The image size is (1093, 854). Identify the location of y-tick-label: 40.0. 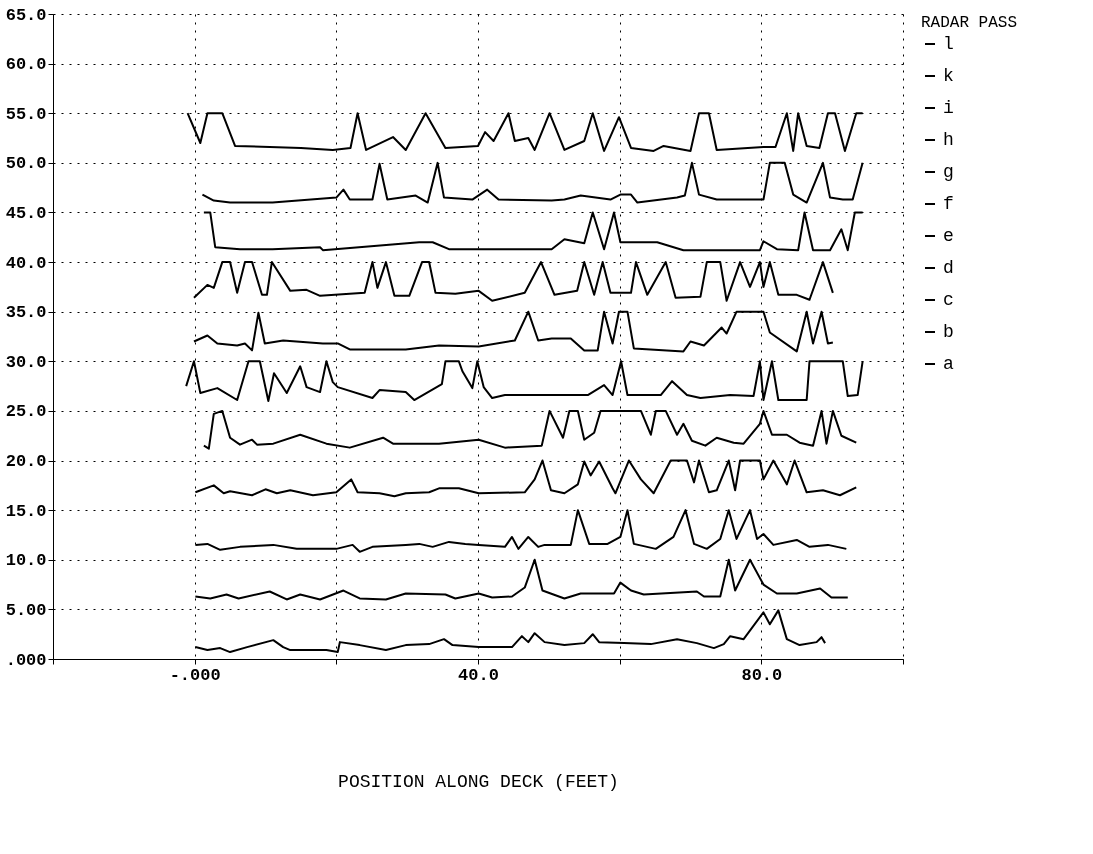
(26, 263).